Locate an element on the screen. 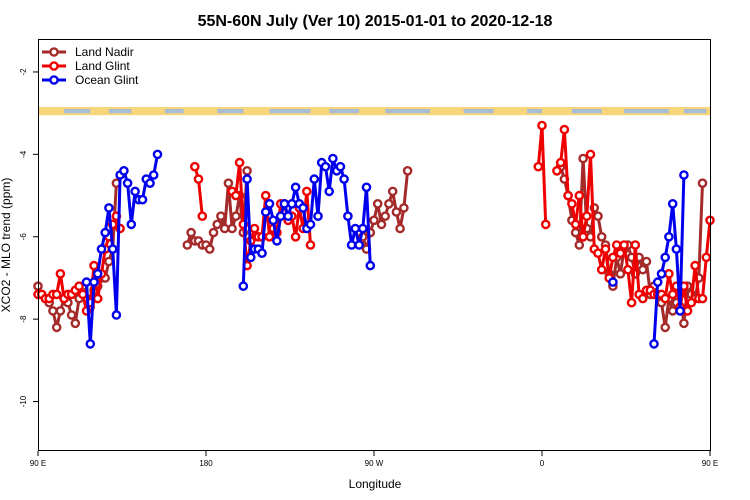 This screenshot has height=500, width=750. land-strip is located at coordinates (374, 111).